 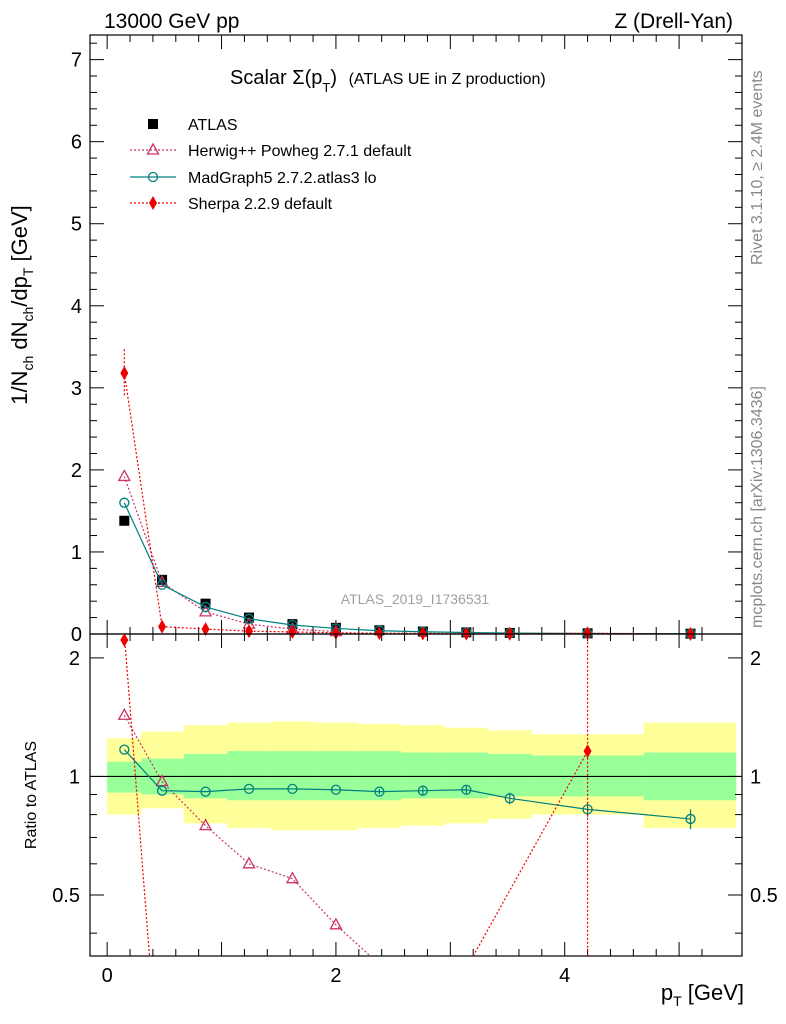 I want to click on ratio-line-herwig, so click(x=247, y=835).